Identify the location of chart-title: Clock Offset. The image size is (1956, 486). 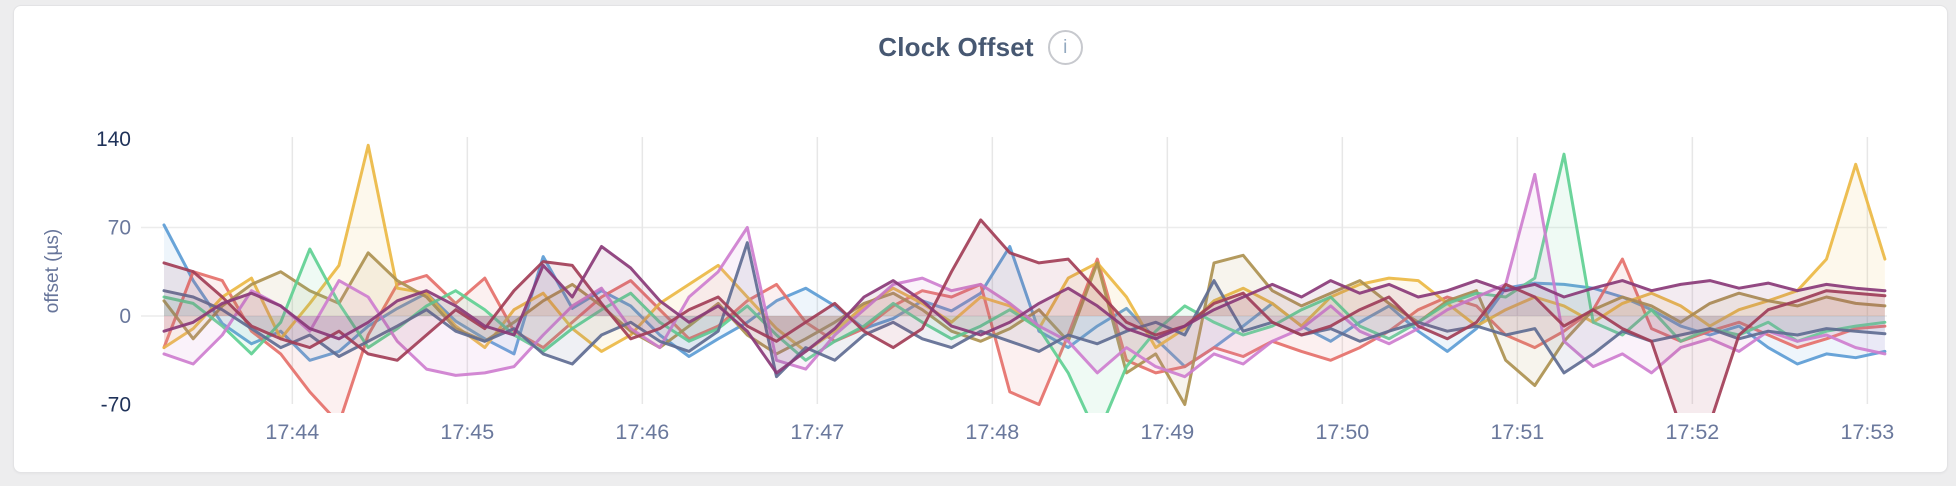
(956, 47).